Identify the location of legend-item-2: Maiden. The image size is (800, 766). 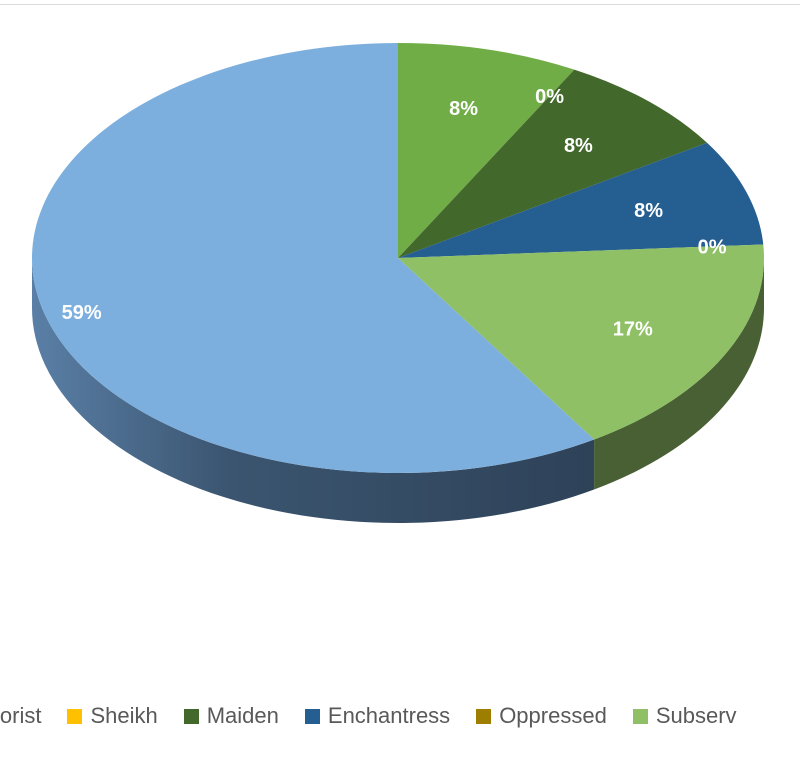
(231, 716).